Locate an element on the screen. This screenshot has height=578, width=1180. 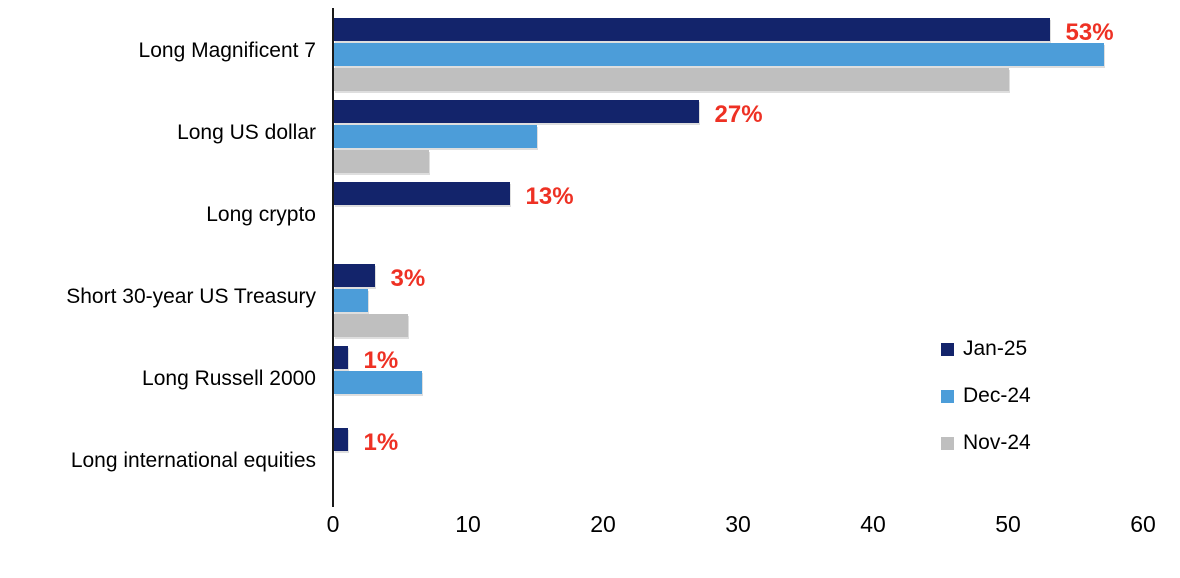
data-label-short-30-year-us-treasury: 3% is located at coordinates (408, 278).